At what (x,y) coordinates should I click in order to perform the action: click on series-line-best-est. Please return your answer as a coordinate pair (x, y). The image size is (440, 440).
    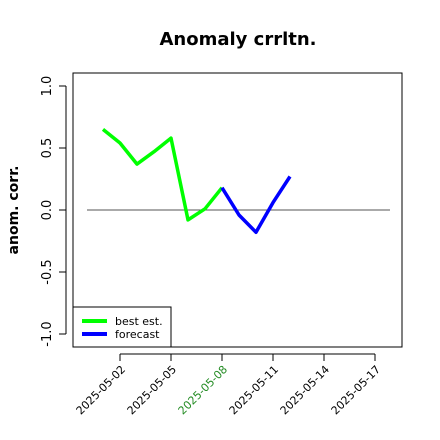
    Looking at the image, I should click on (162, 175).